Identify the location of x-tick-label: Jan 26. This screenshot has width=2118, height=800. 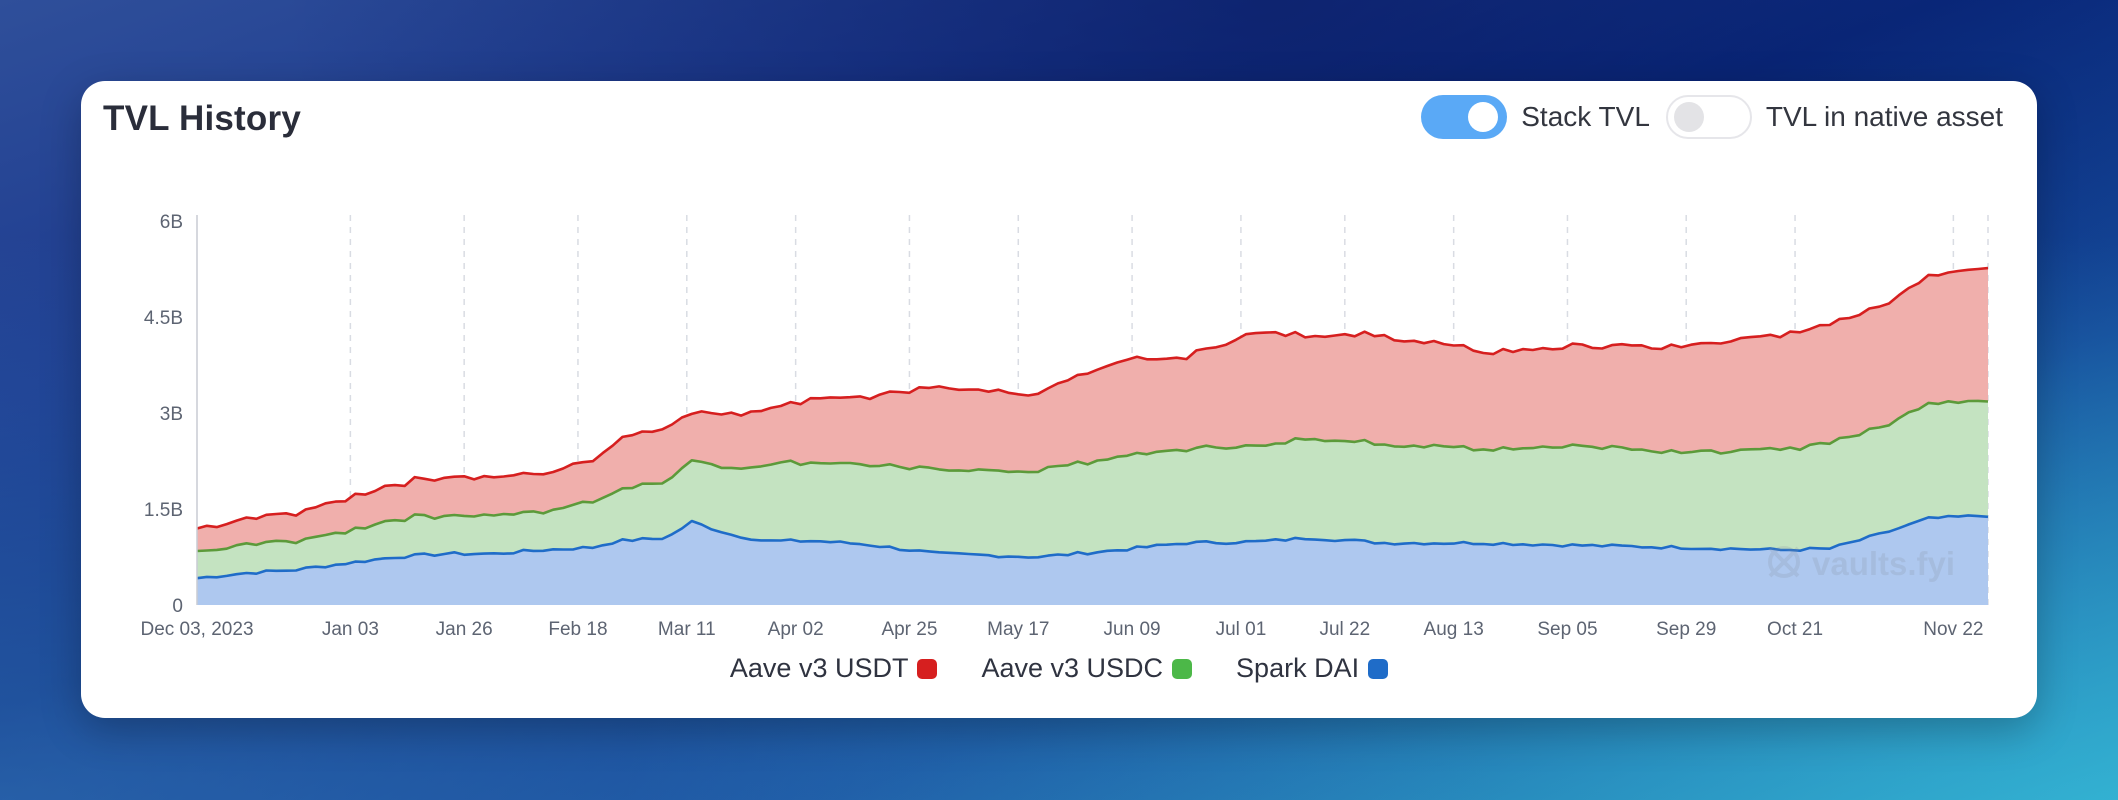
(464, 629).